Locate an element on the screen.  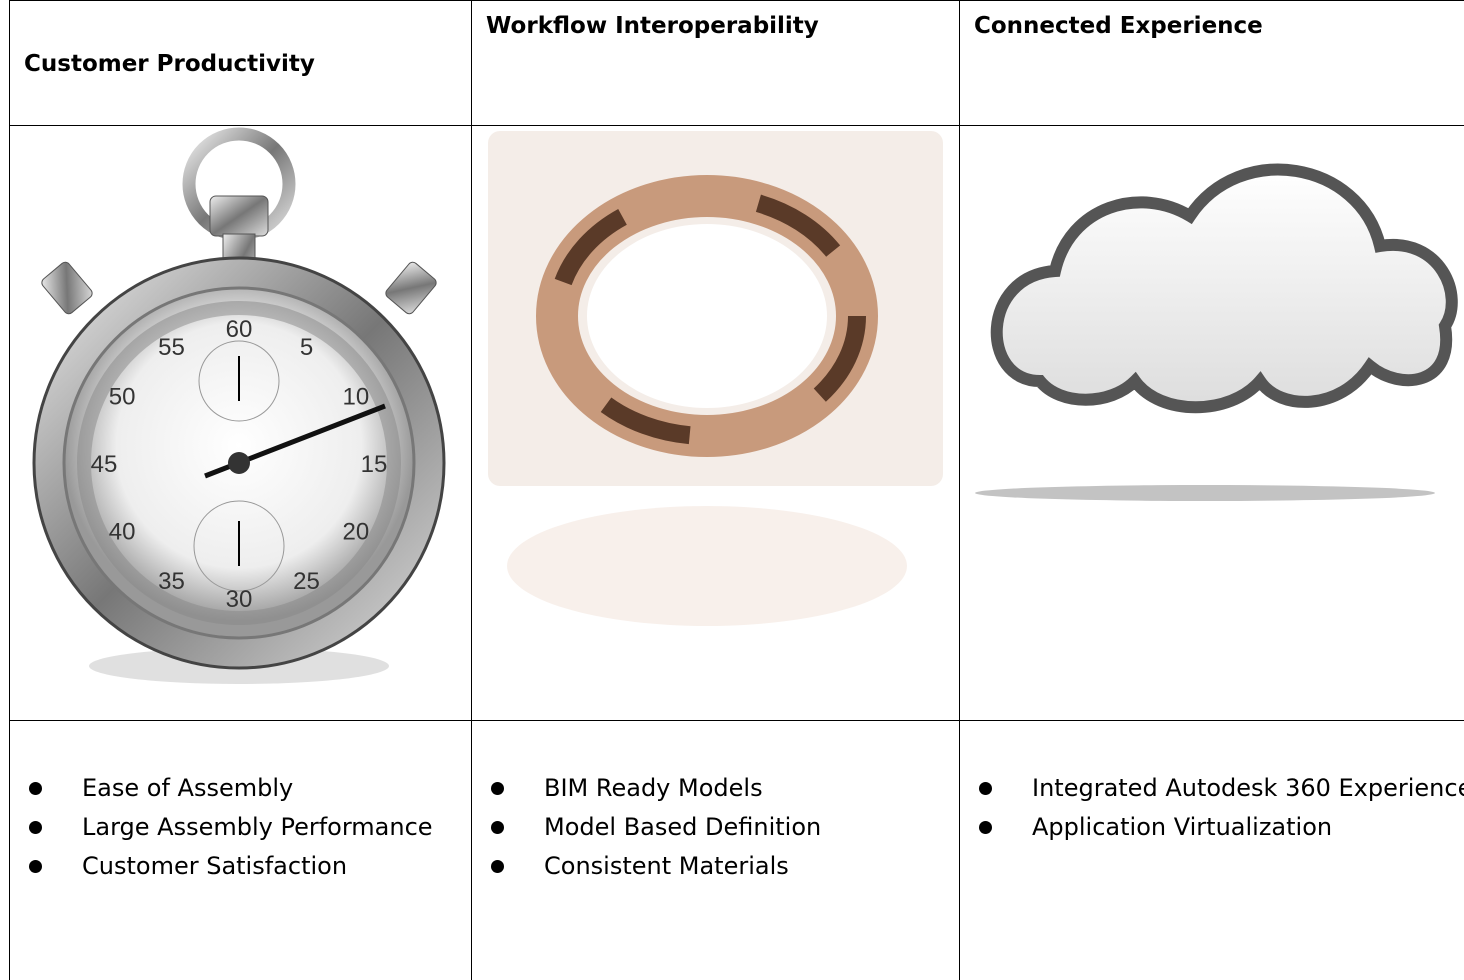
bullet-item: Integrated Autodesk 360 Experience is located at coordinates (1212, 788).